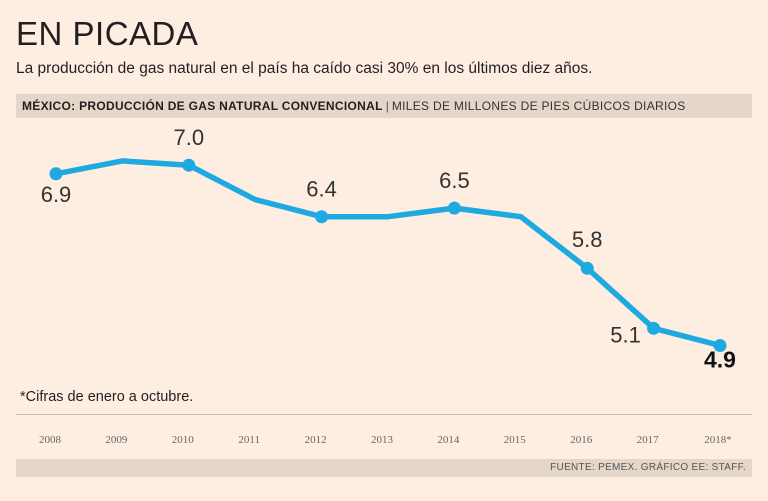  Describe the element at coordinates (107, 397) in the screenshot. I see `footnote: *Cifras de enero a octubre.` at that location.